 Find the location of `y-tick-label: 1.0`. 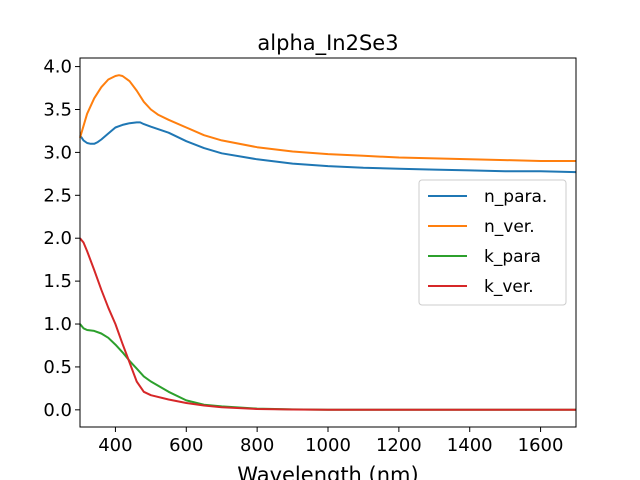

y-tick-label: 1.0 is located at coordinates (57, 324).